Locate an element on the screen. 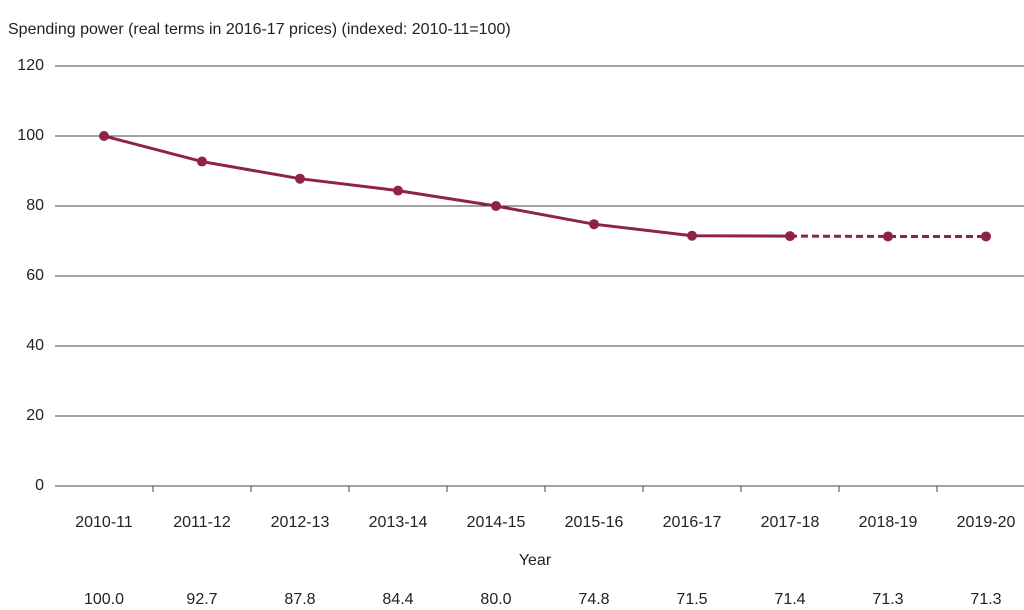  y-tick-label: 80 is located at coordinates (35, 205).